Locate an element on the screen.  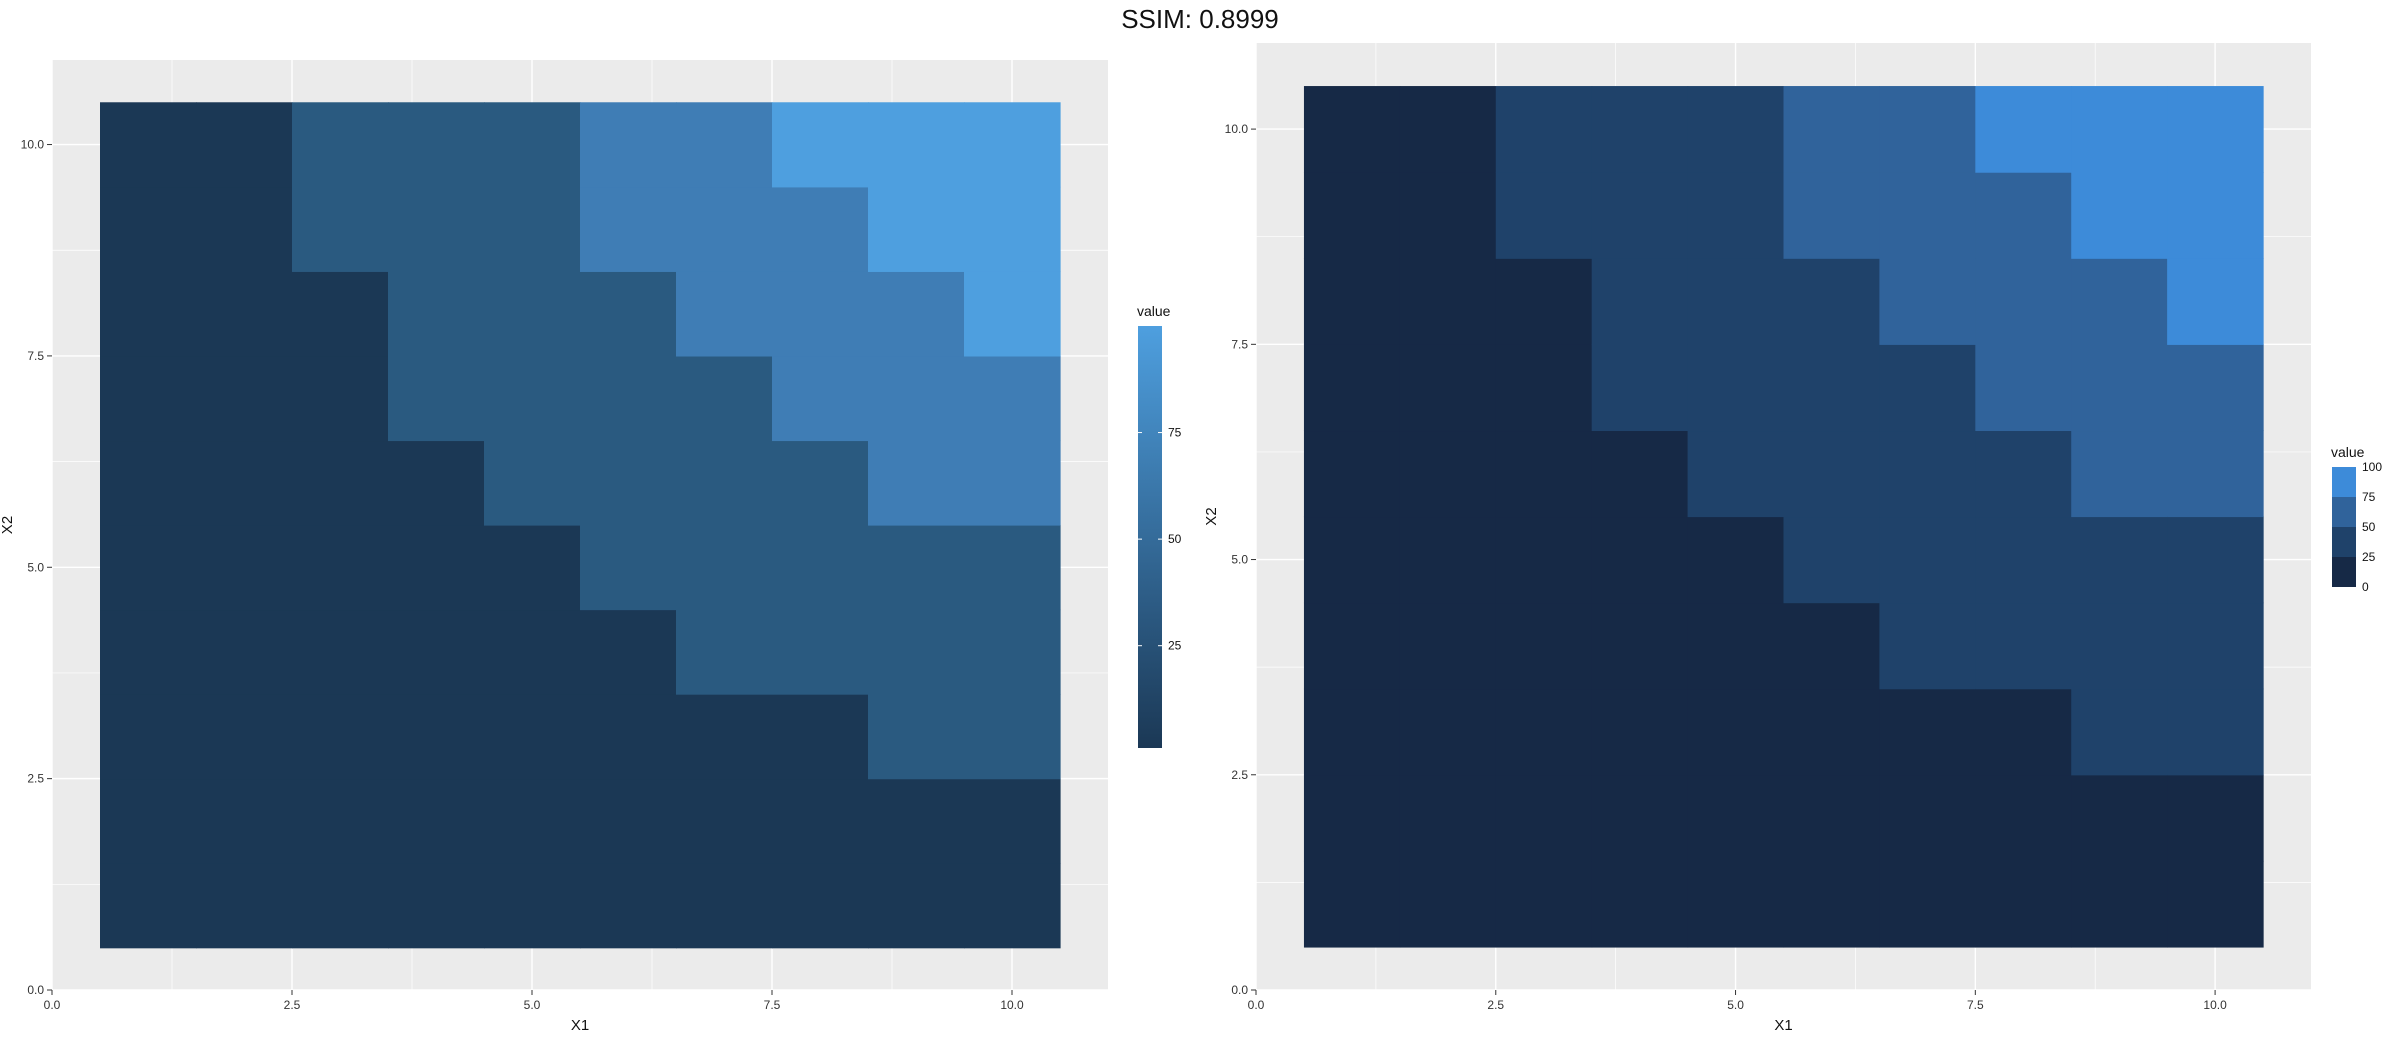
x-axis-title: X1 is located at coordinates (580, 1025).